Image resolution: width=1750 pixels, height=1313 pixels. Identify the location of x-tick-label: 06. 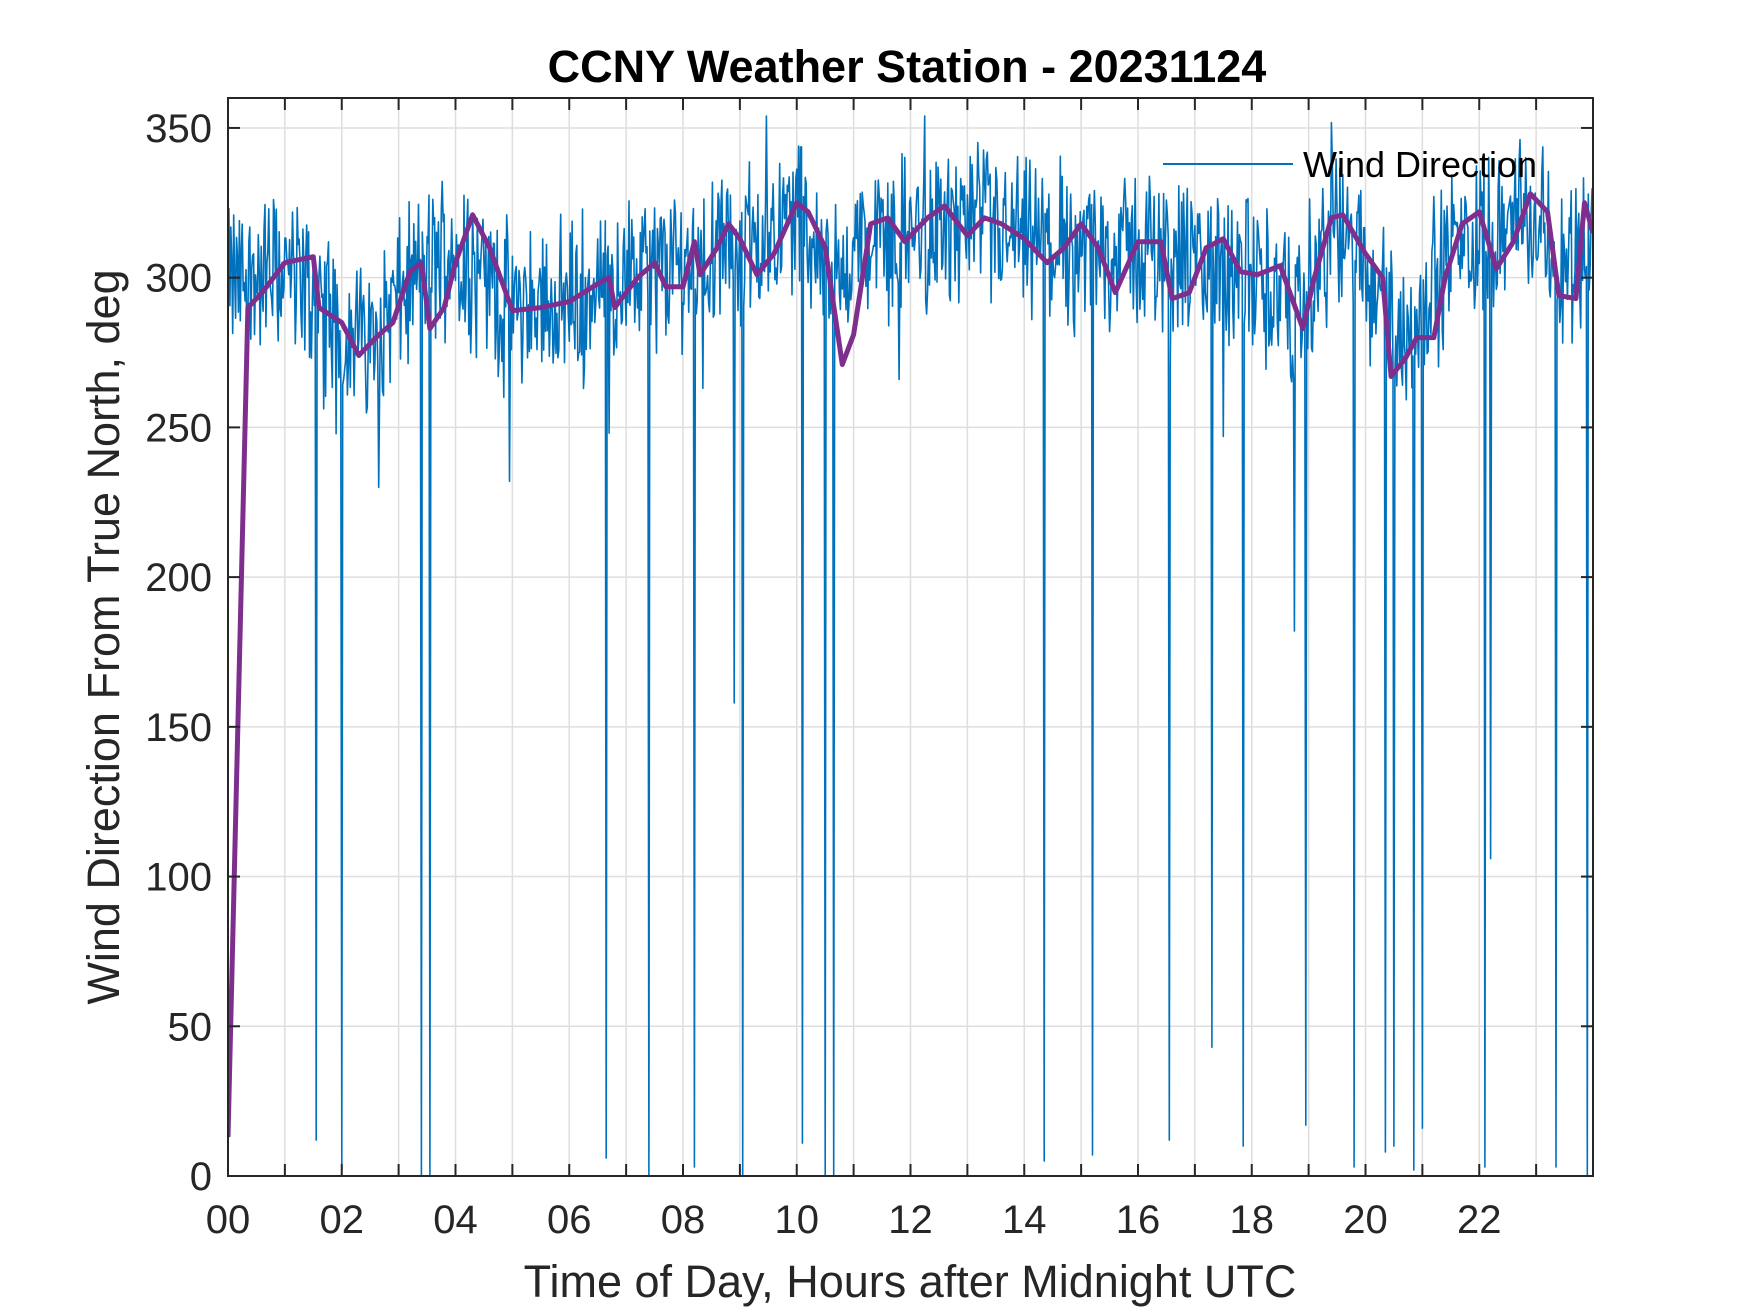
(569, 1220).